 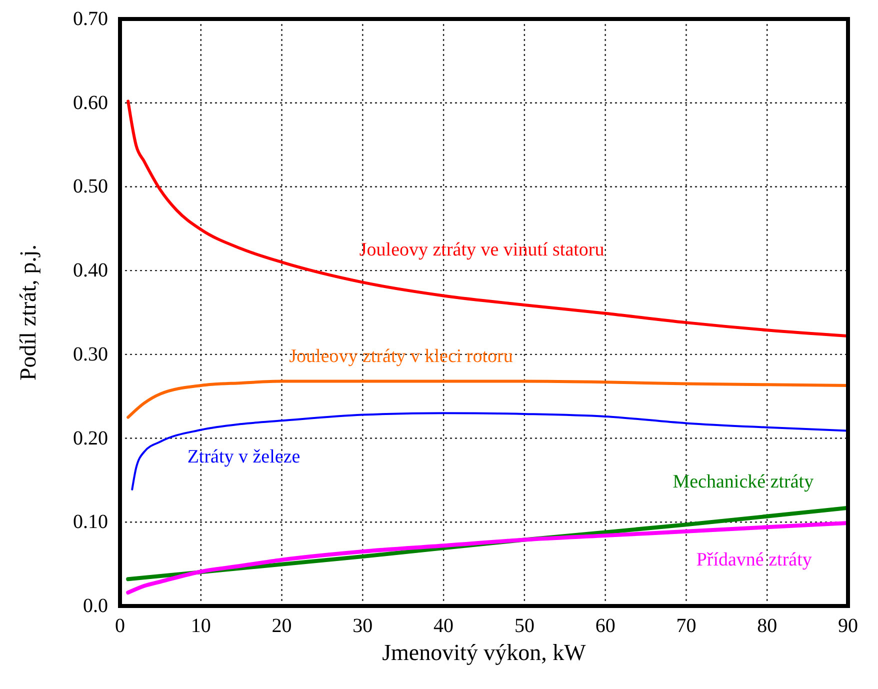 What do you see at coordinates (362, 626) in the screenshot?
I see `x-tick-label: 30` at bounding box center [362, 626].